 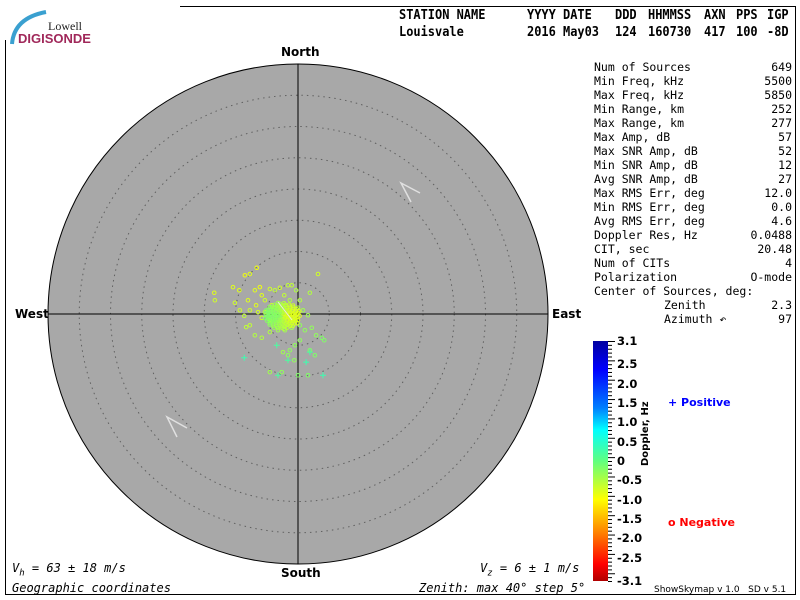 I want to click on stat-row: Min Freq, kHz 5500, so click(x=693, y=81).